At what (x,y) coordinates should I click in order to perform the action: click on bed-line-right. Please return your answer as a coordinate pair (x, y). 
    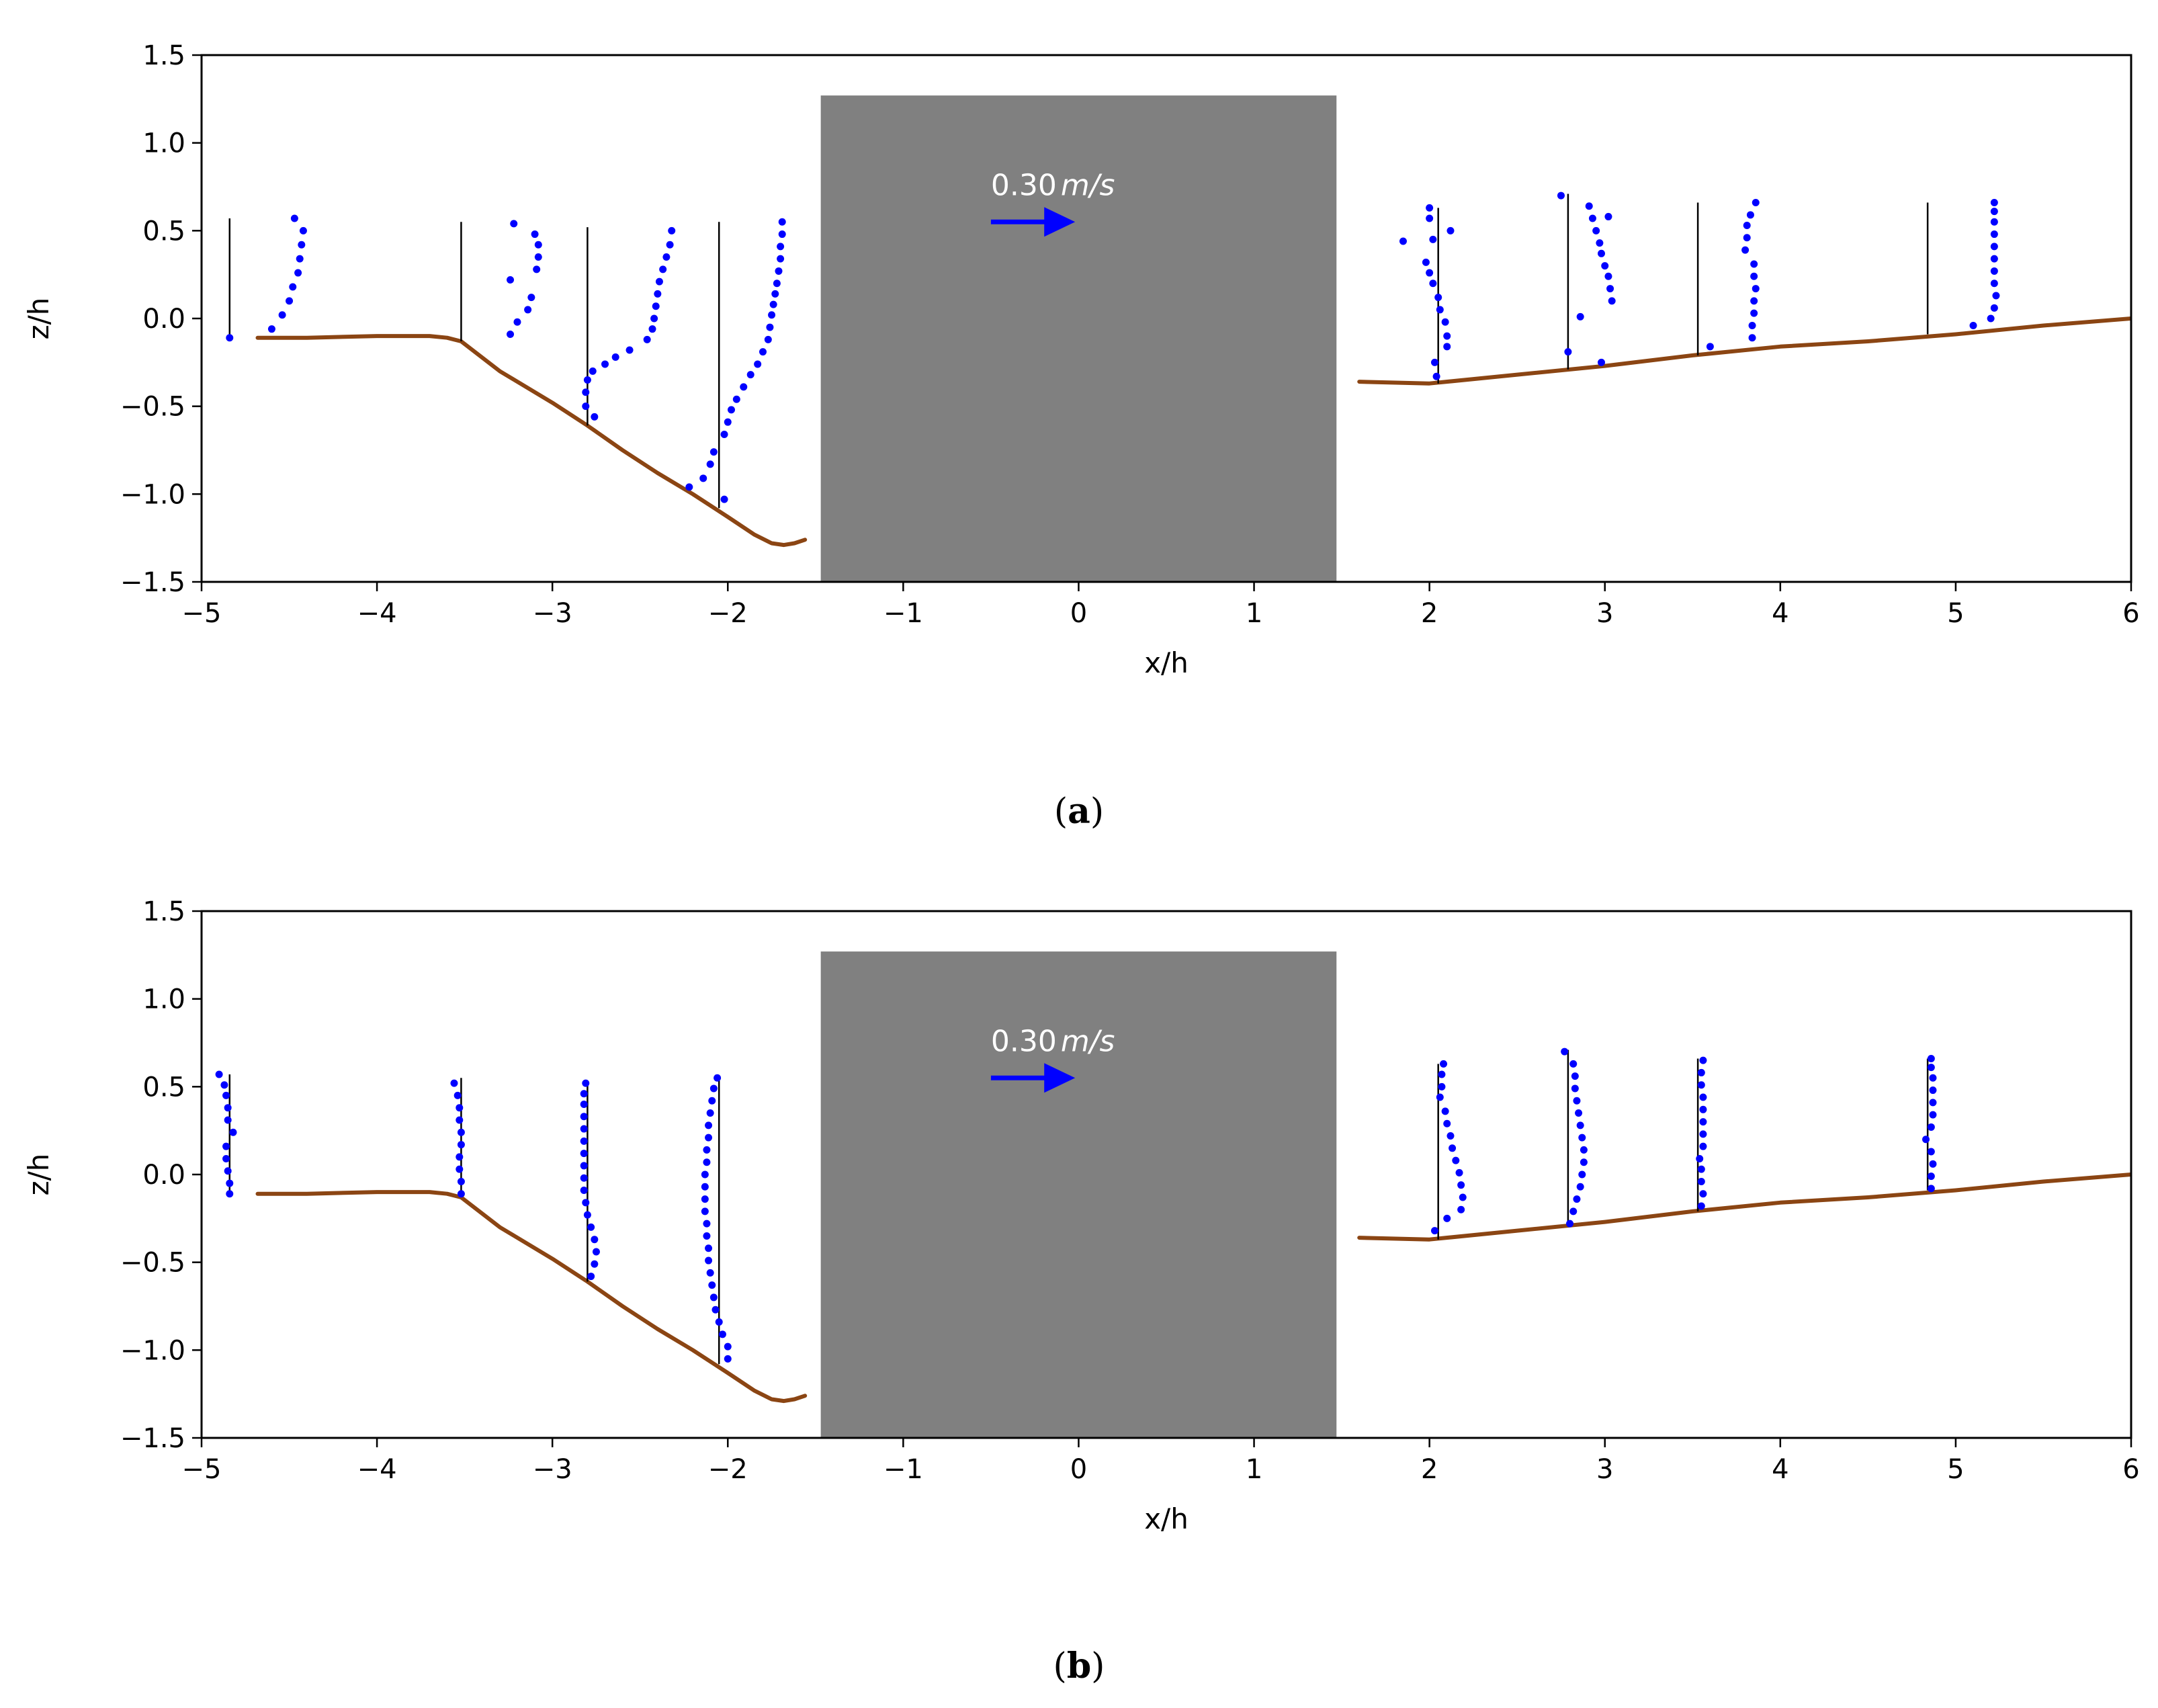
    Looking at the image, I should click on (1744, 1207).